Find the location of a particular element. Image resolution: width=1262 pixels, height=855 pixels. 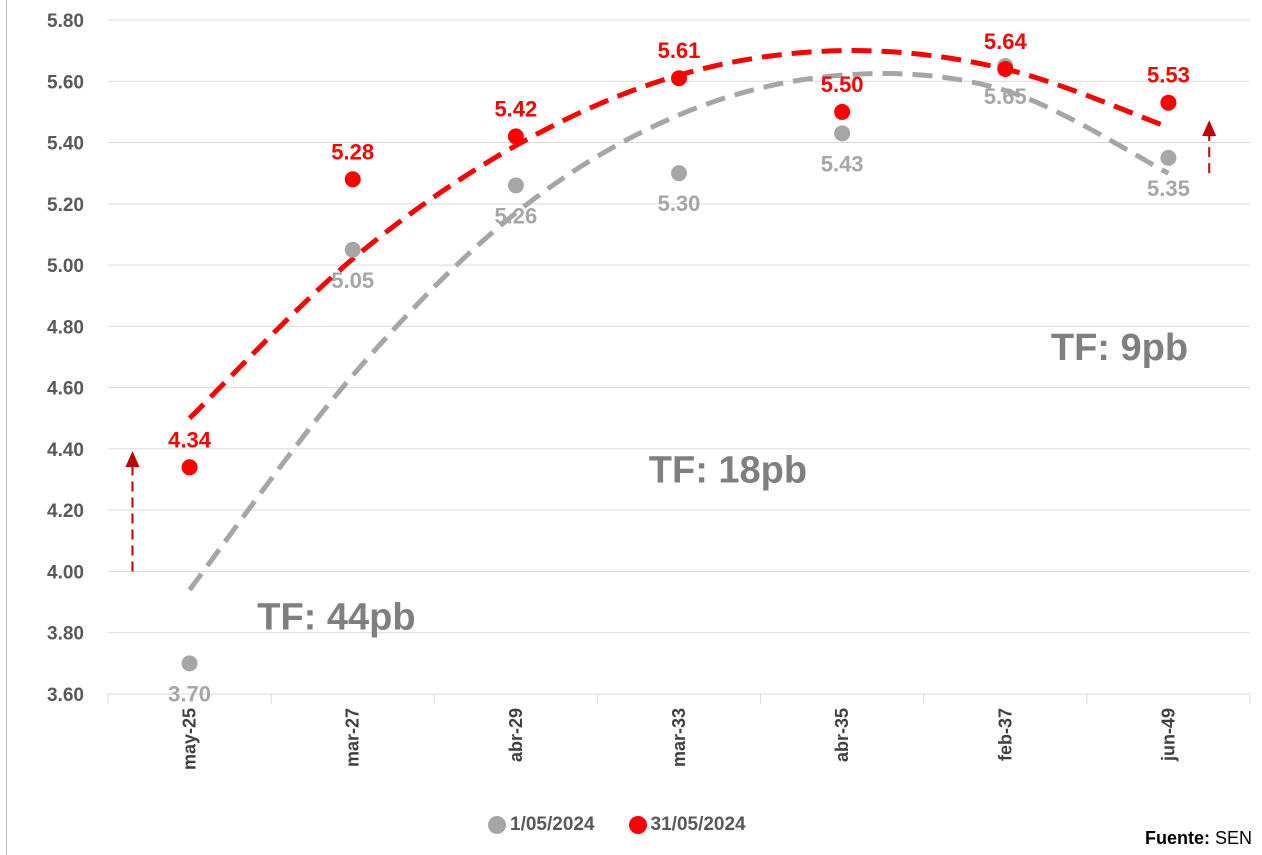

y-tick-label-1: 3.80 is located at coordinates (65, 634).